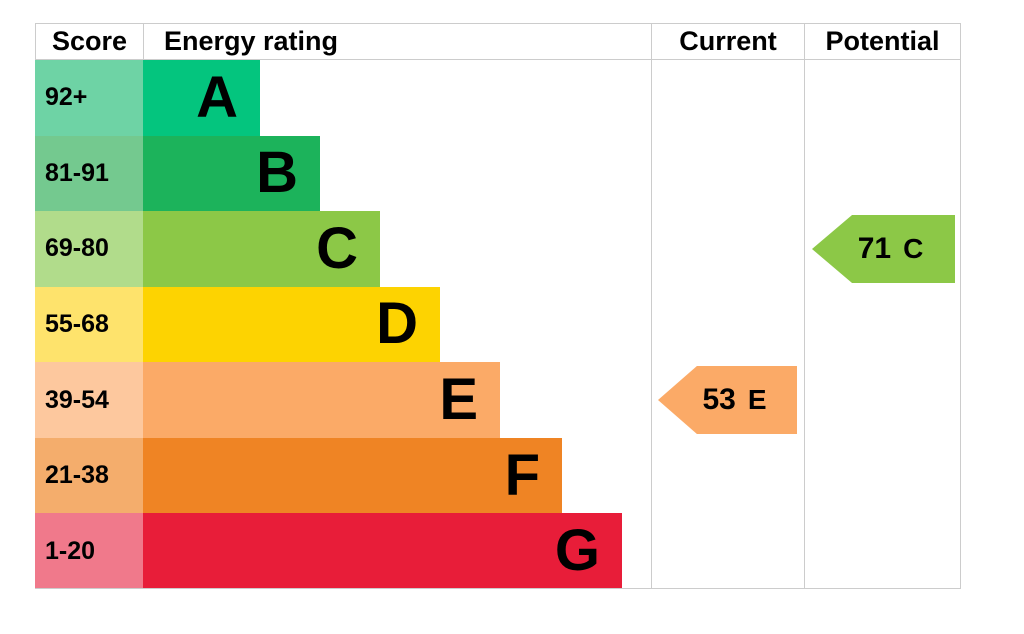 The image size is (1024, 634). Describe the element at coordinates (727, 41) in the screenshot. I see `current-column-header: Current` at that location.